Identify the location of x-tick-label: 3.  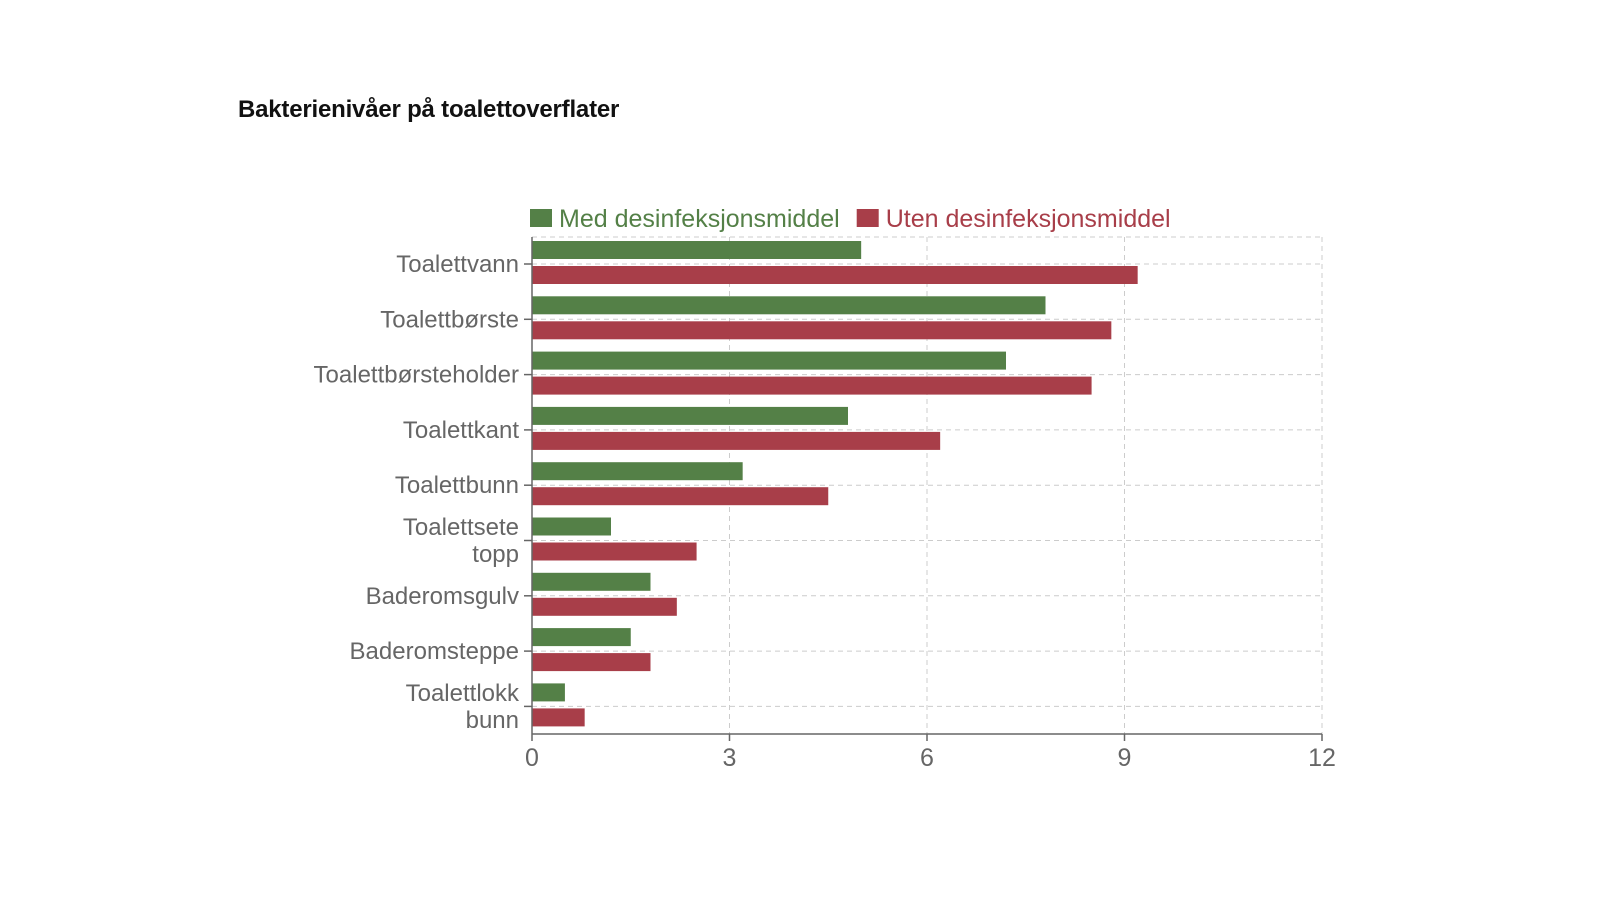
(730, 758).